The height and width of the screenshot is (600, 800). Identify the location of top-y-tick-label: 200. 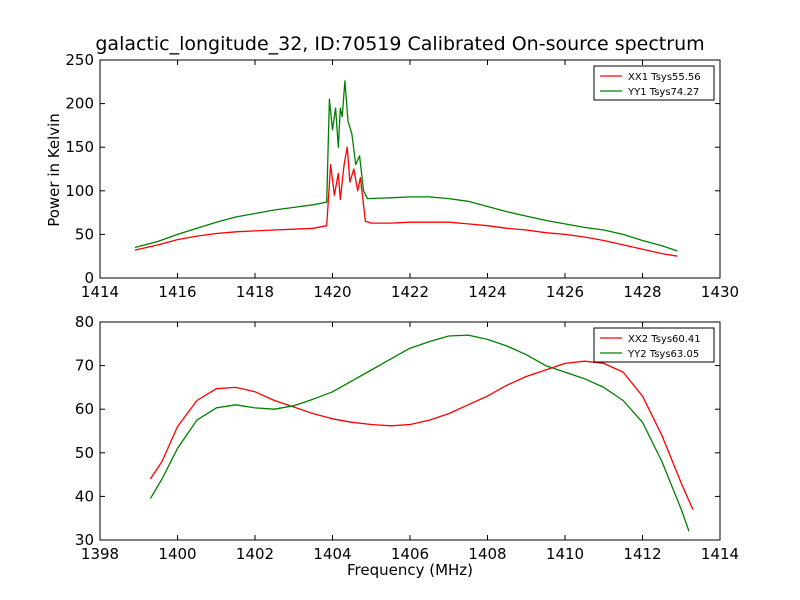
(79, 104).